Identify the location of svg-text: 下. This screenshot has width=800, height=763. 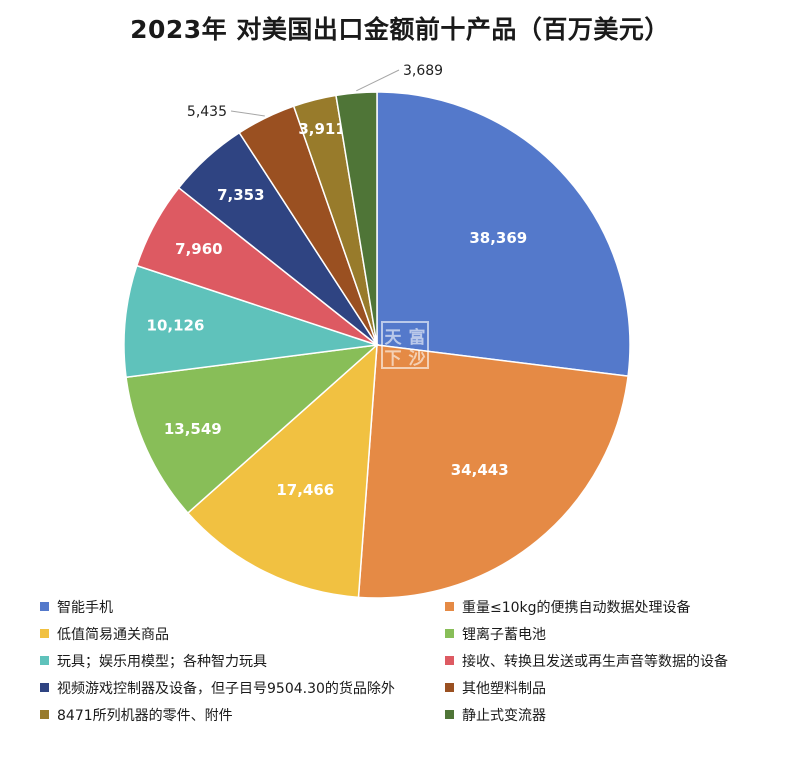
(393, 359).